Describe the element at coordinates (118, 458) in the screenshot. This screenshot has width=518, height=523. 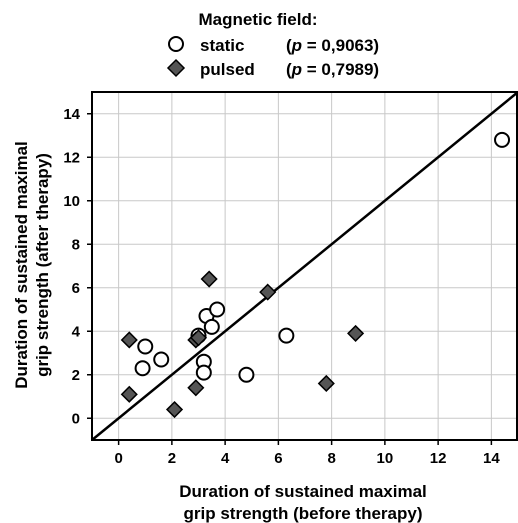
I see `x-tick-label: 0` at that location.